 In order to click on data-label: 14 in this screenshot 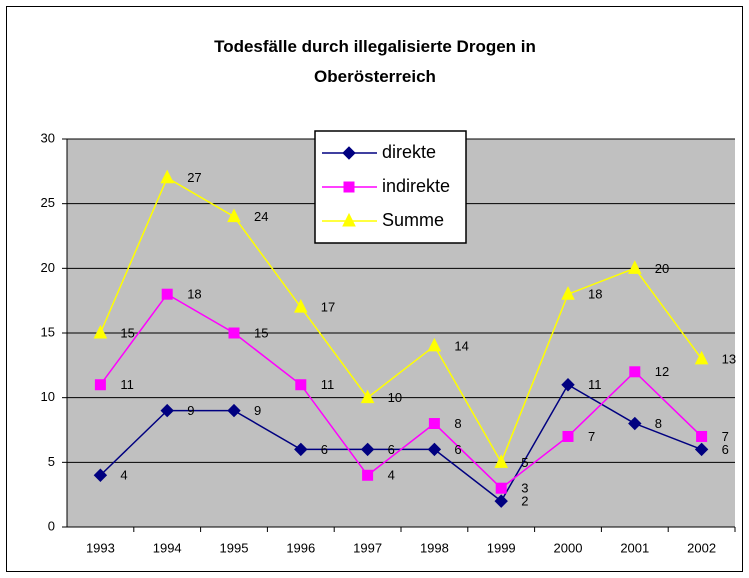, I will do `click(461, 345)`.